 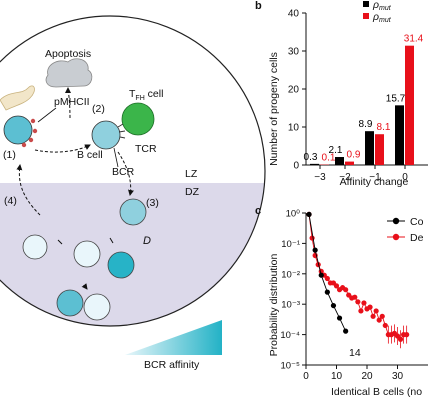 I want to click on panel-c-axes: 10⁰ 10⁻¹ 10⁻² 10⁻³ 10⁻⁴ 10⁻⁵0 10 20 30, so click(x=354, y=295).